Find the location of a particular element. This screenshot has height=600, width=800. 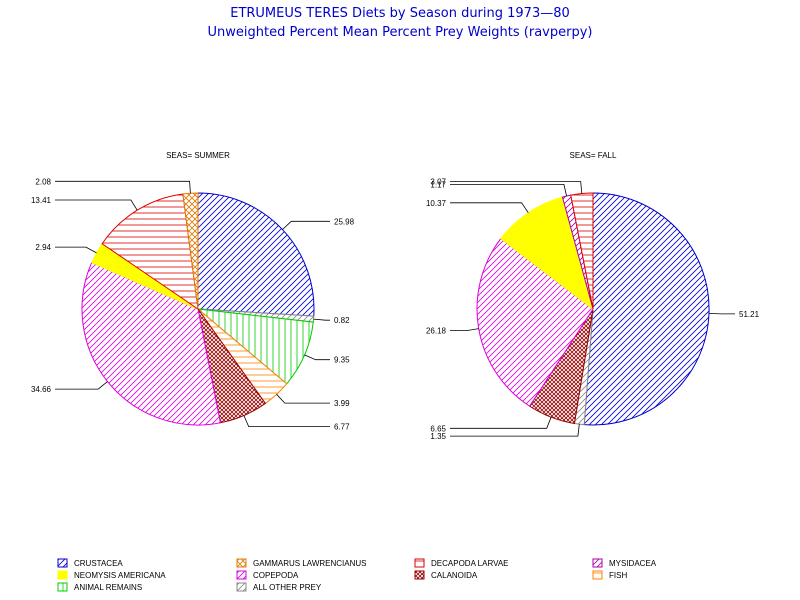

legend-swatch-decapoda is located at coordinates (419, 563).